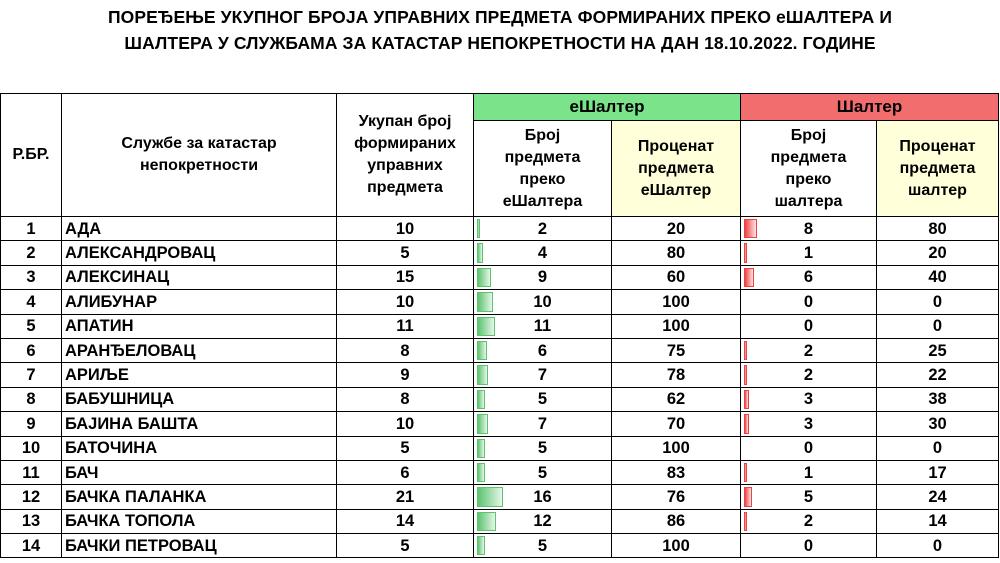 The image size is (1000, 563). What do you see at coordinates (405, 497) in the screenshot?
I see `cell-total: 21` at bounding box center [405, 497].